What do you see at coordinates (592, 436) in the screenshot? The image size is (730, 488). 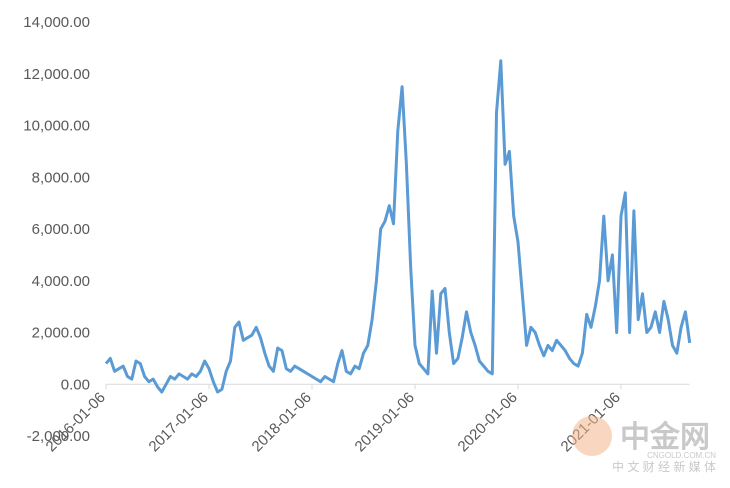 I see `watermark-icon` at bounding box center [592, 436].